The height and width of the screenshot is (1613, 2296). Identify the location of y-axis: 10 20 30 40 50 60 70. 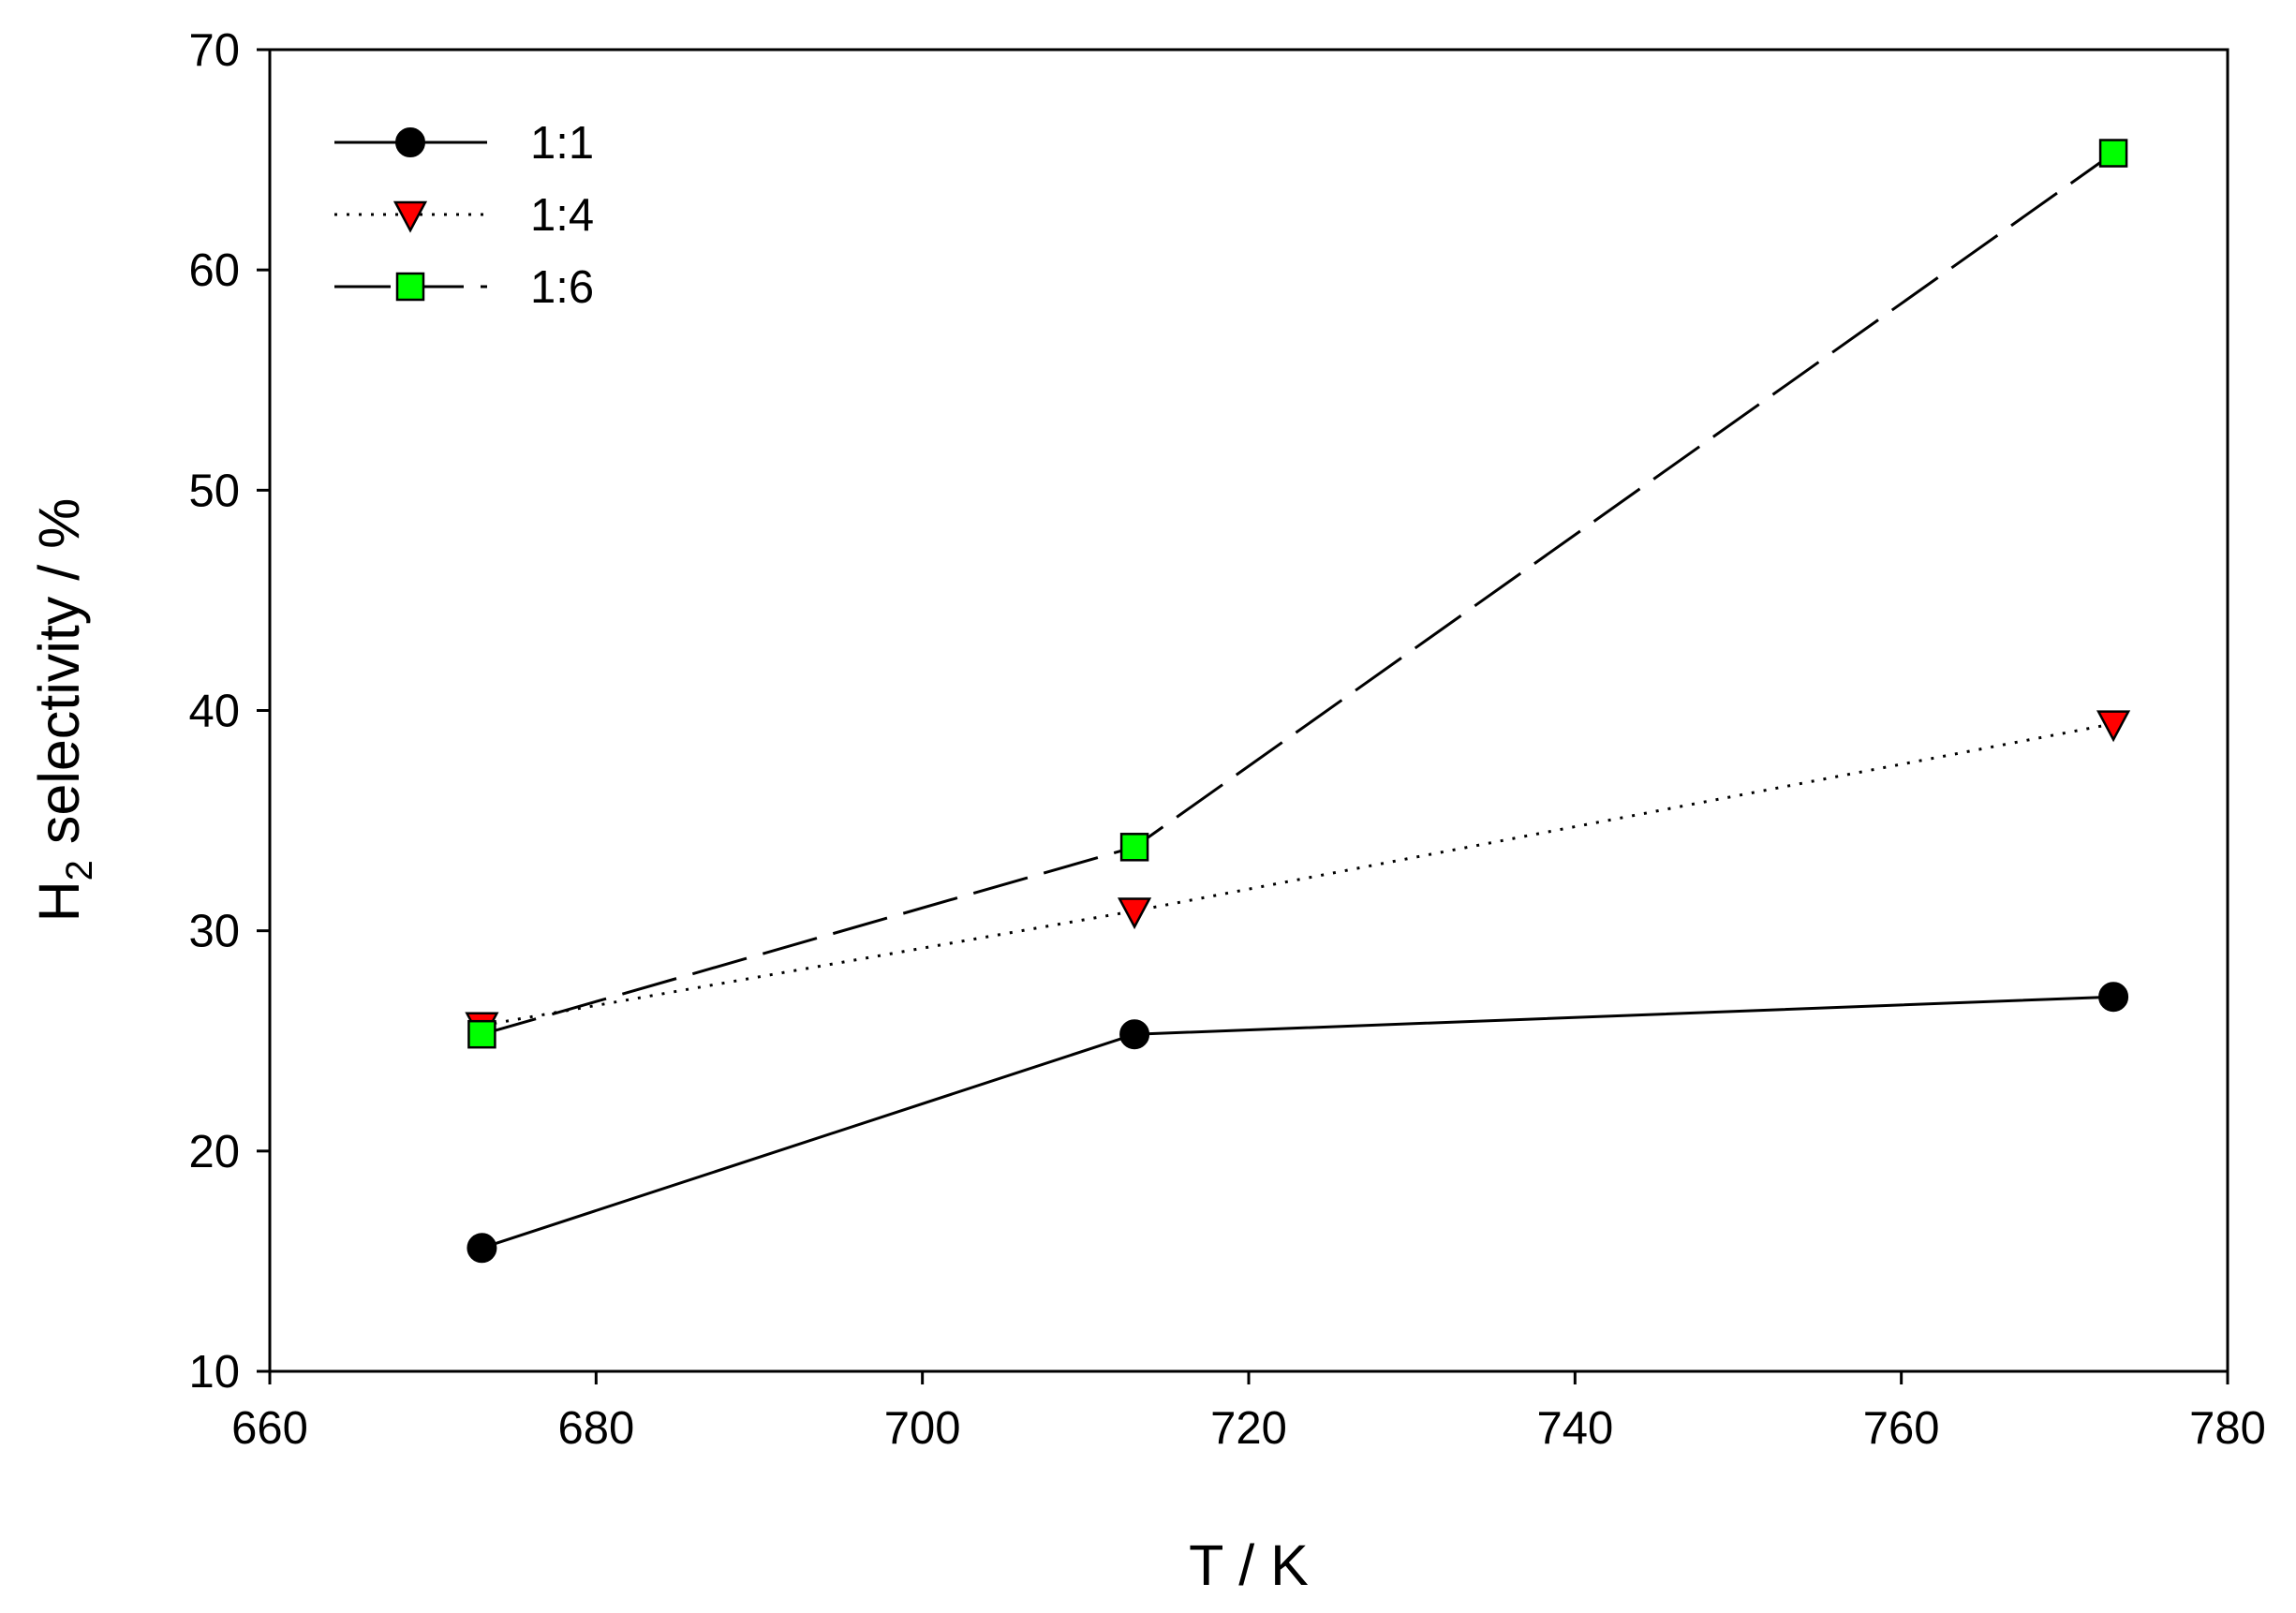
(229, 711).